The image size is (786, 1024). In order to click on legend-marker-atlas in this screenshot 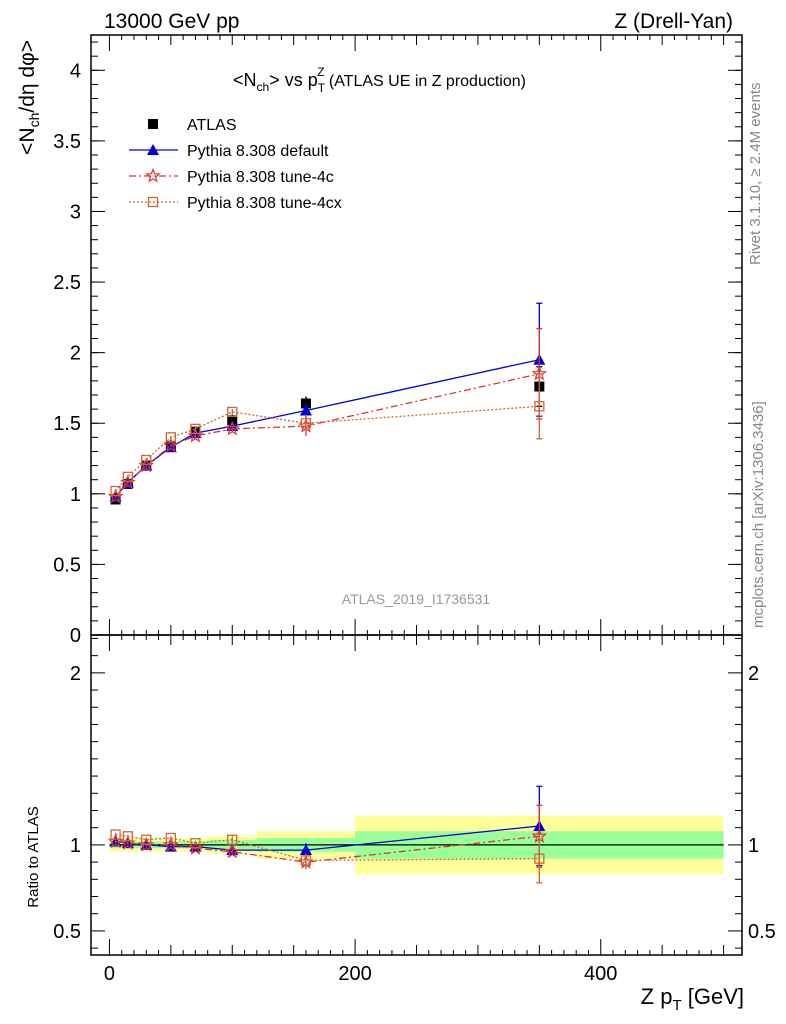, I will do `click(153, 124)`.